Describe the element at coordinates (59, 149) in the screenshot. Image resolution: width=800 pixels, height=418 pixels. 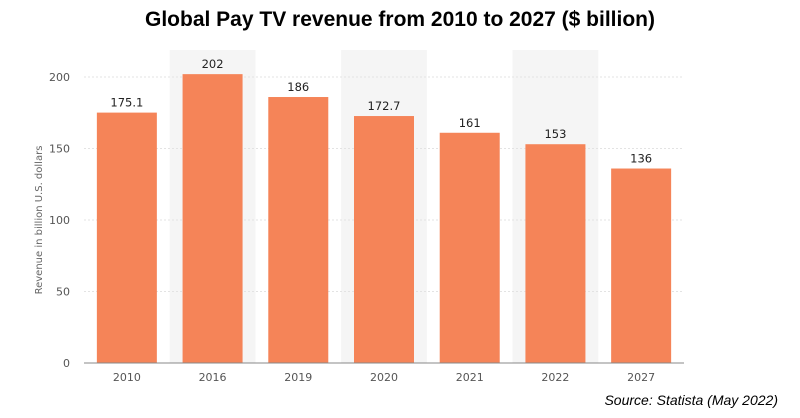
I see `y-tick-label: 150` at that location.